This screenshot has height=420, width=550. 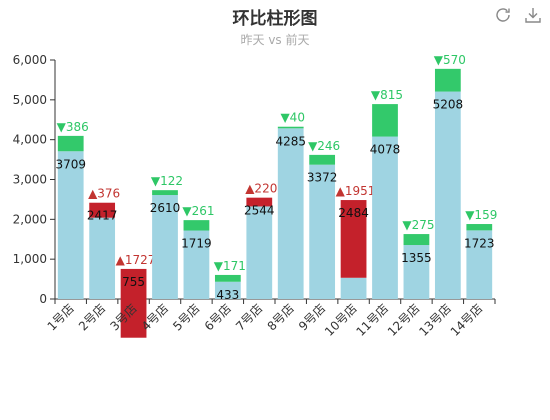 I want to click on bar-value-label: 2544, so click(x=259, y=211).